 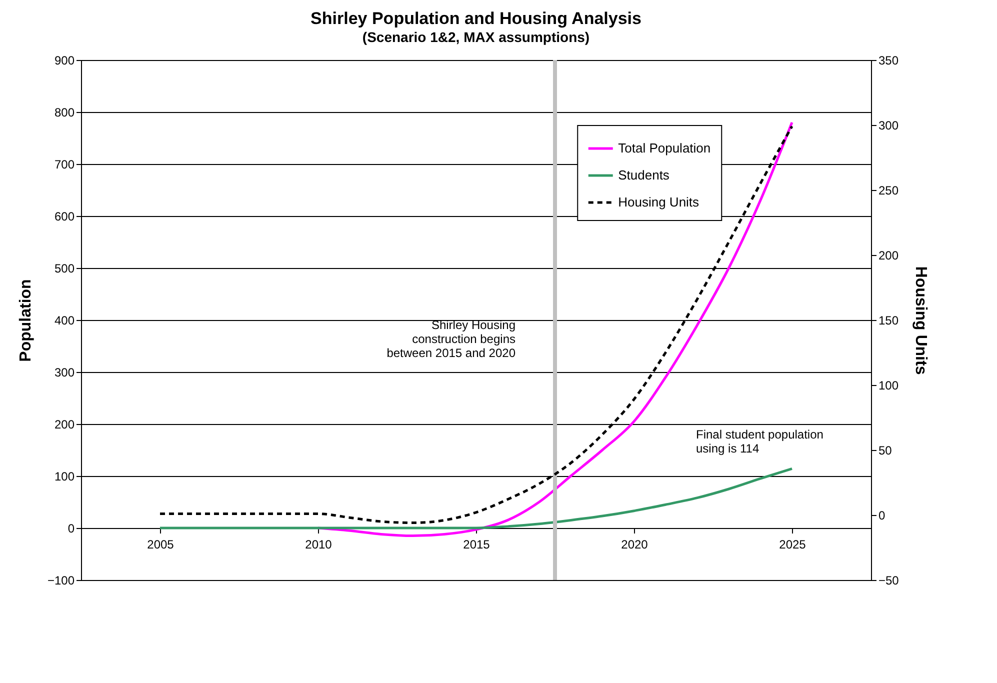 What do you see at coordinates (882, 515) in the screenshot?
I see `y2-tick-label: 0` at bounding box center [882, 515].